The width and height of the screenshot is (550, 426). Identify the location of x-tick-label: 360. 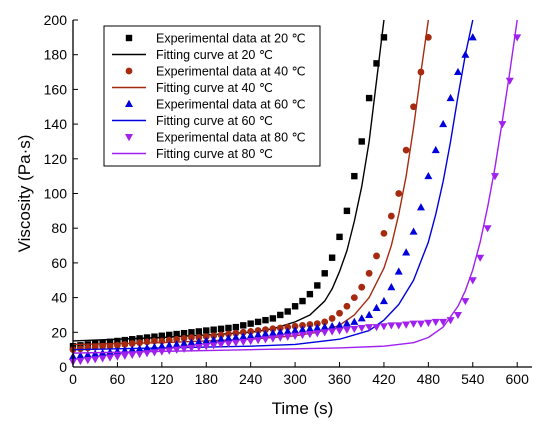
(340, 379).